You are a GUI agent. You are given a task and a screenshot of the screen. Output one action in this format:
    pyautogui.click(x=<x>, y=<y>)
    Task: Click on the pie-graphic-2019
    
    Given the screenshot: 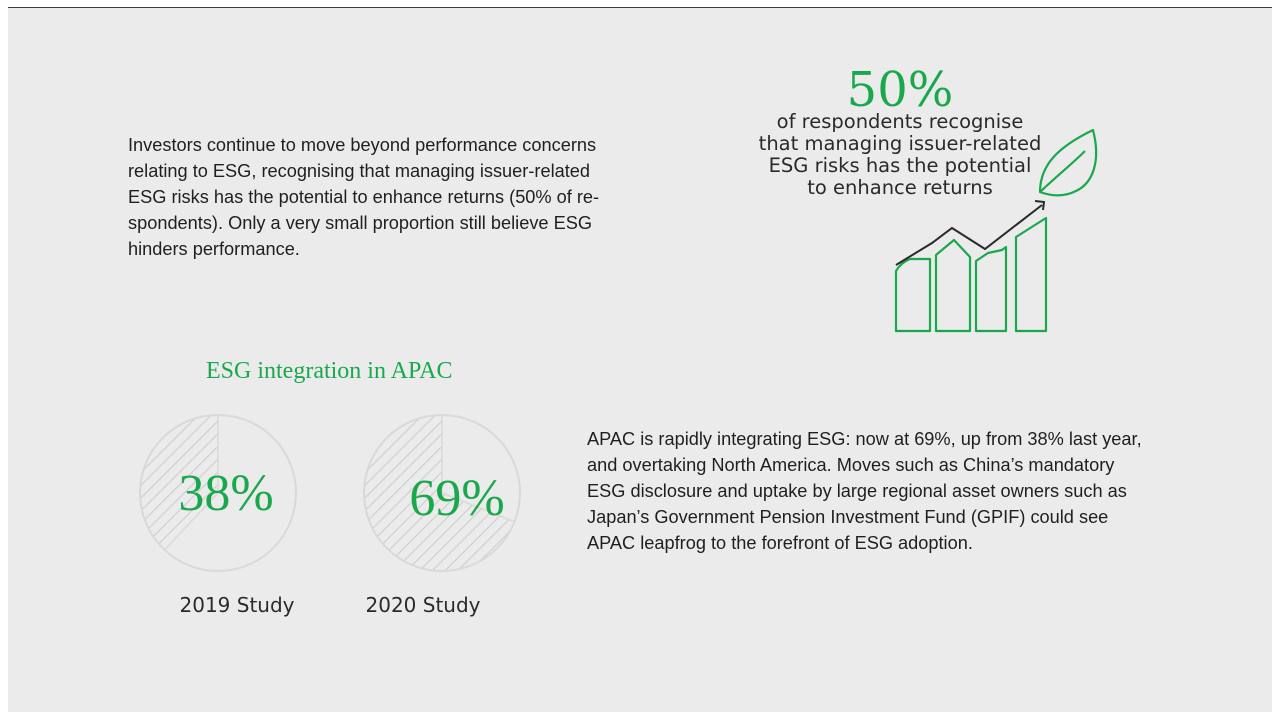 What is the action you would take?
    pyautogui.click(x=218, y=493)
    